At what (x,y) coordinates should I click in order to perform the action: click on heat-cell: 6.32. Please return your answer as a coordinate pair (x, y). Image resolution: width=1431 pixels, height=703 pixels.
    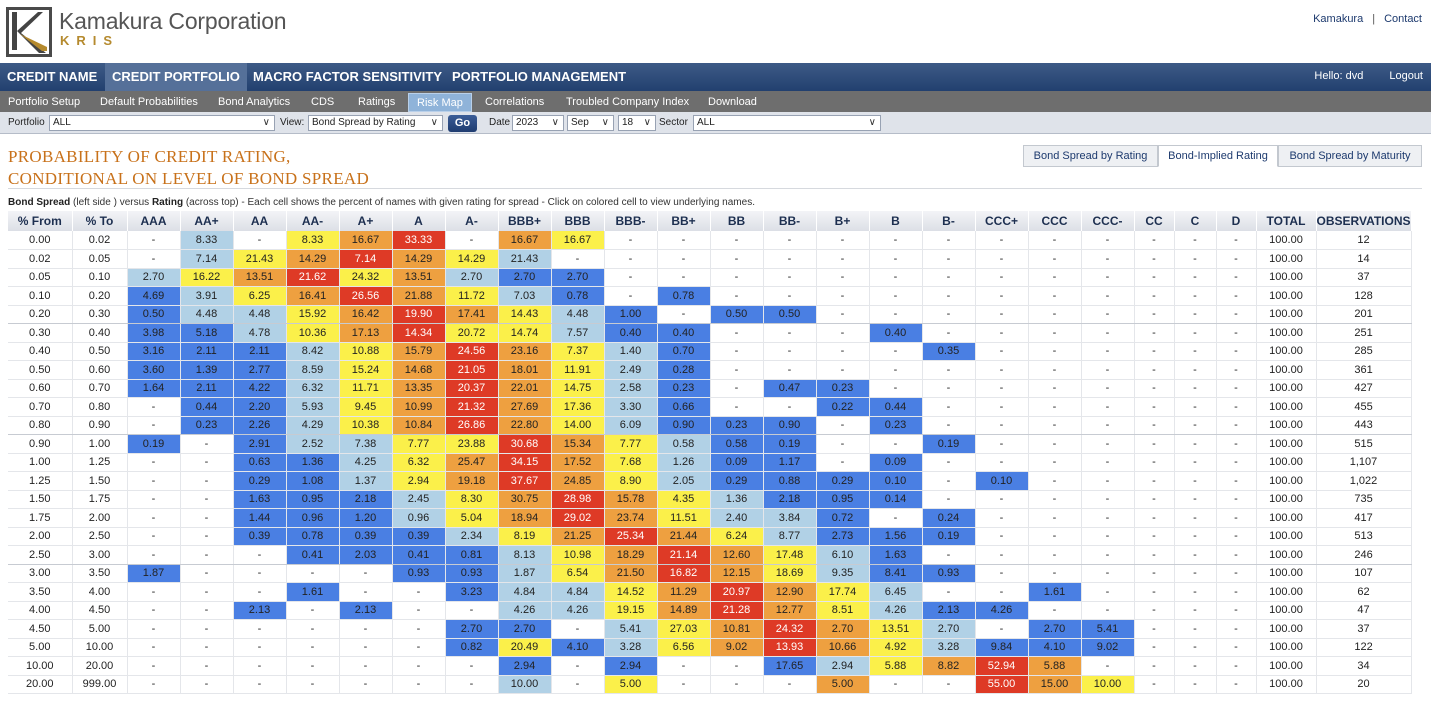
    Looking at the image, I should click on (313, 388).